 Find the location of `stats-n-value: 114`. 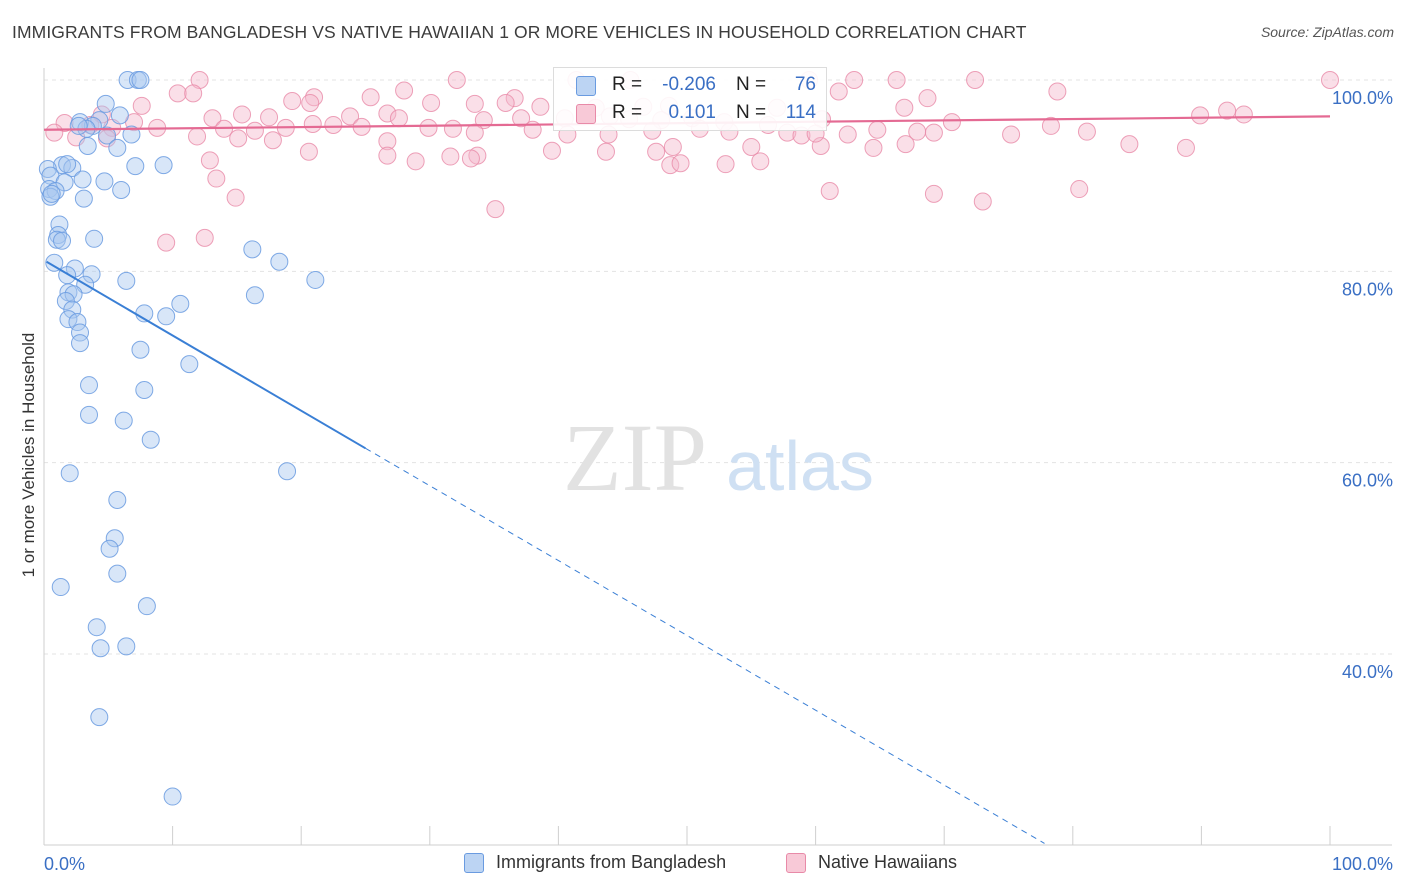

stats-n-value: 114 is located at coordinates (800, 112).